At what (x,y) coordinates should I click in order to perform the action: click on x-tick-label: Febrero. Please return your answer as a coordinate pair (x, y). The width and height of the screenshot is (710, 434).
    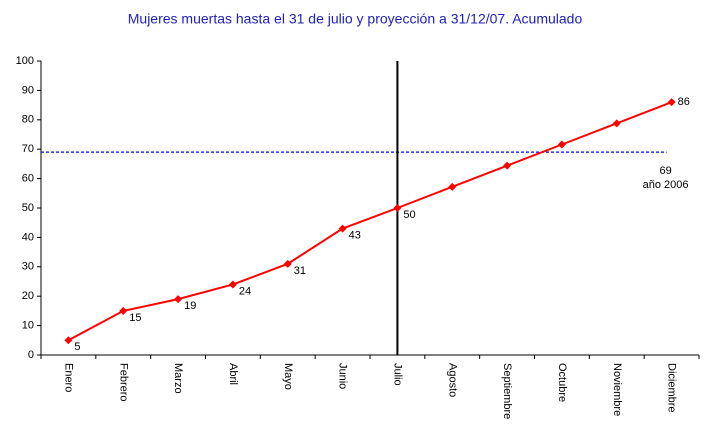
    Looking at the image, I should click on (123, 382).